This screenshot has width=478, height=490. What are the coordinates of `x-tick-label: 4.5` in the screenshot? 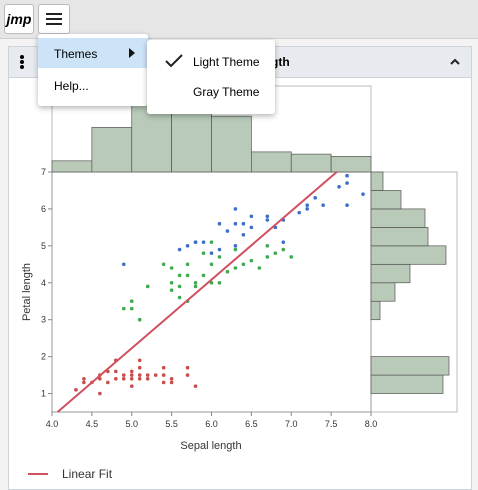 It's located at (92, 424).